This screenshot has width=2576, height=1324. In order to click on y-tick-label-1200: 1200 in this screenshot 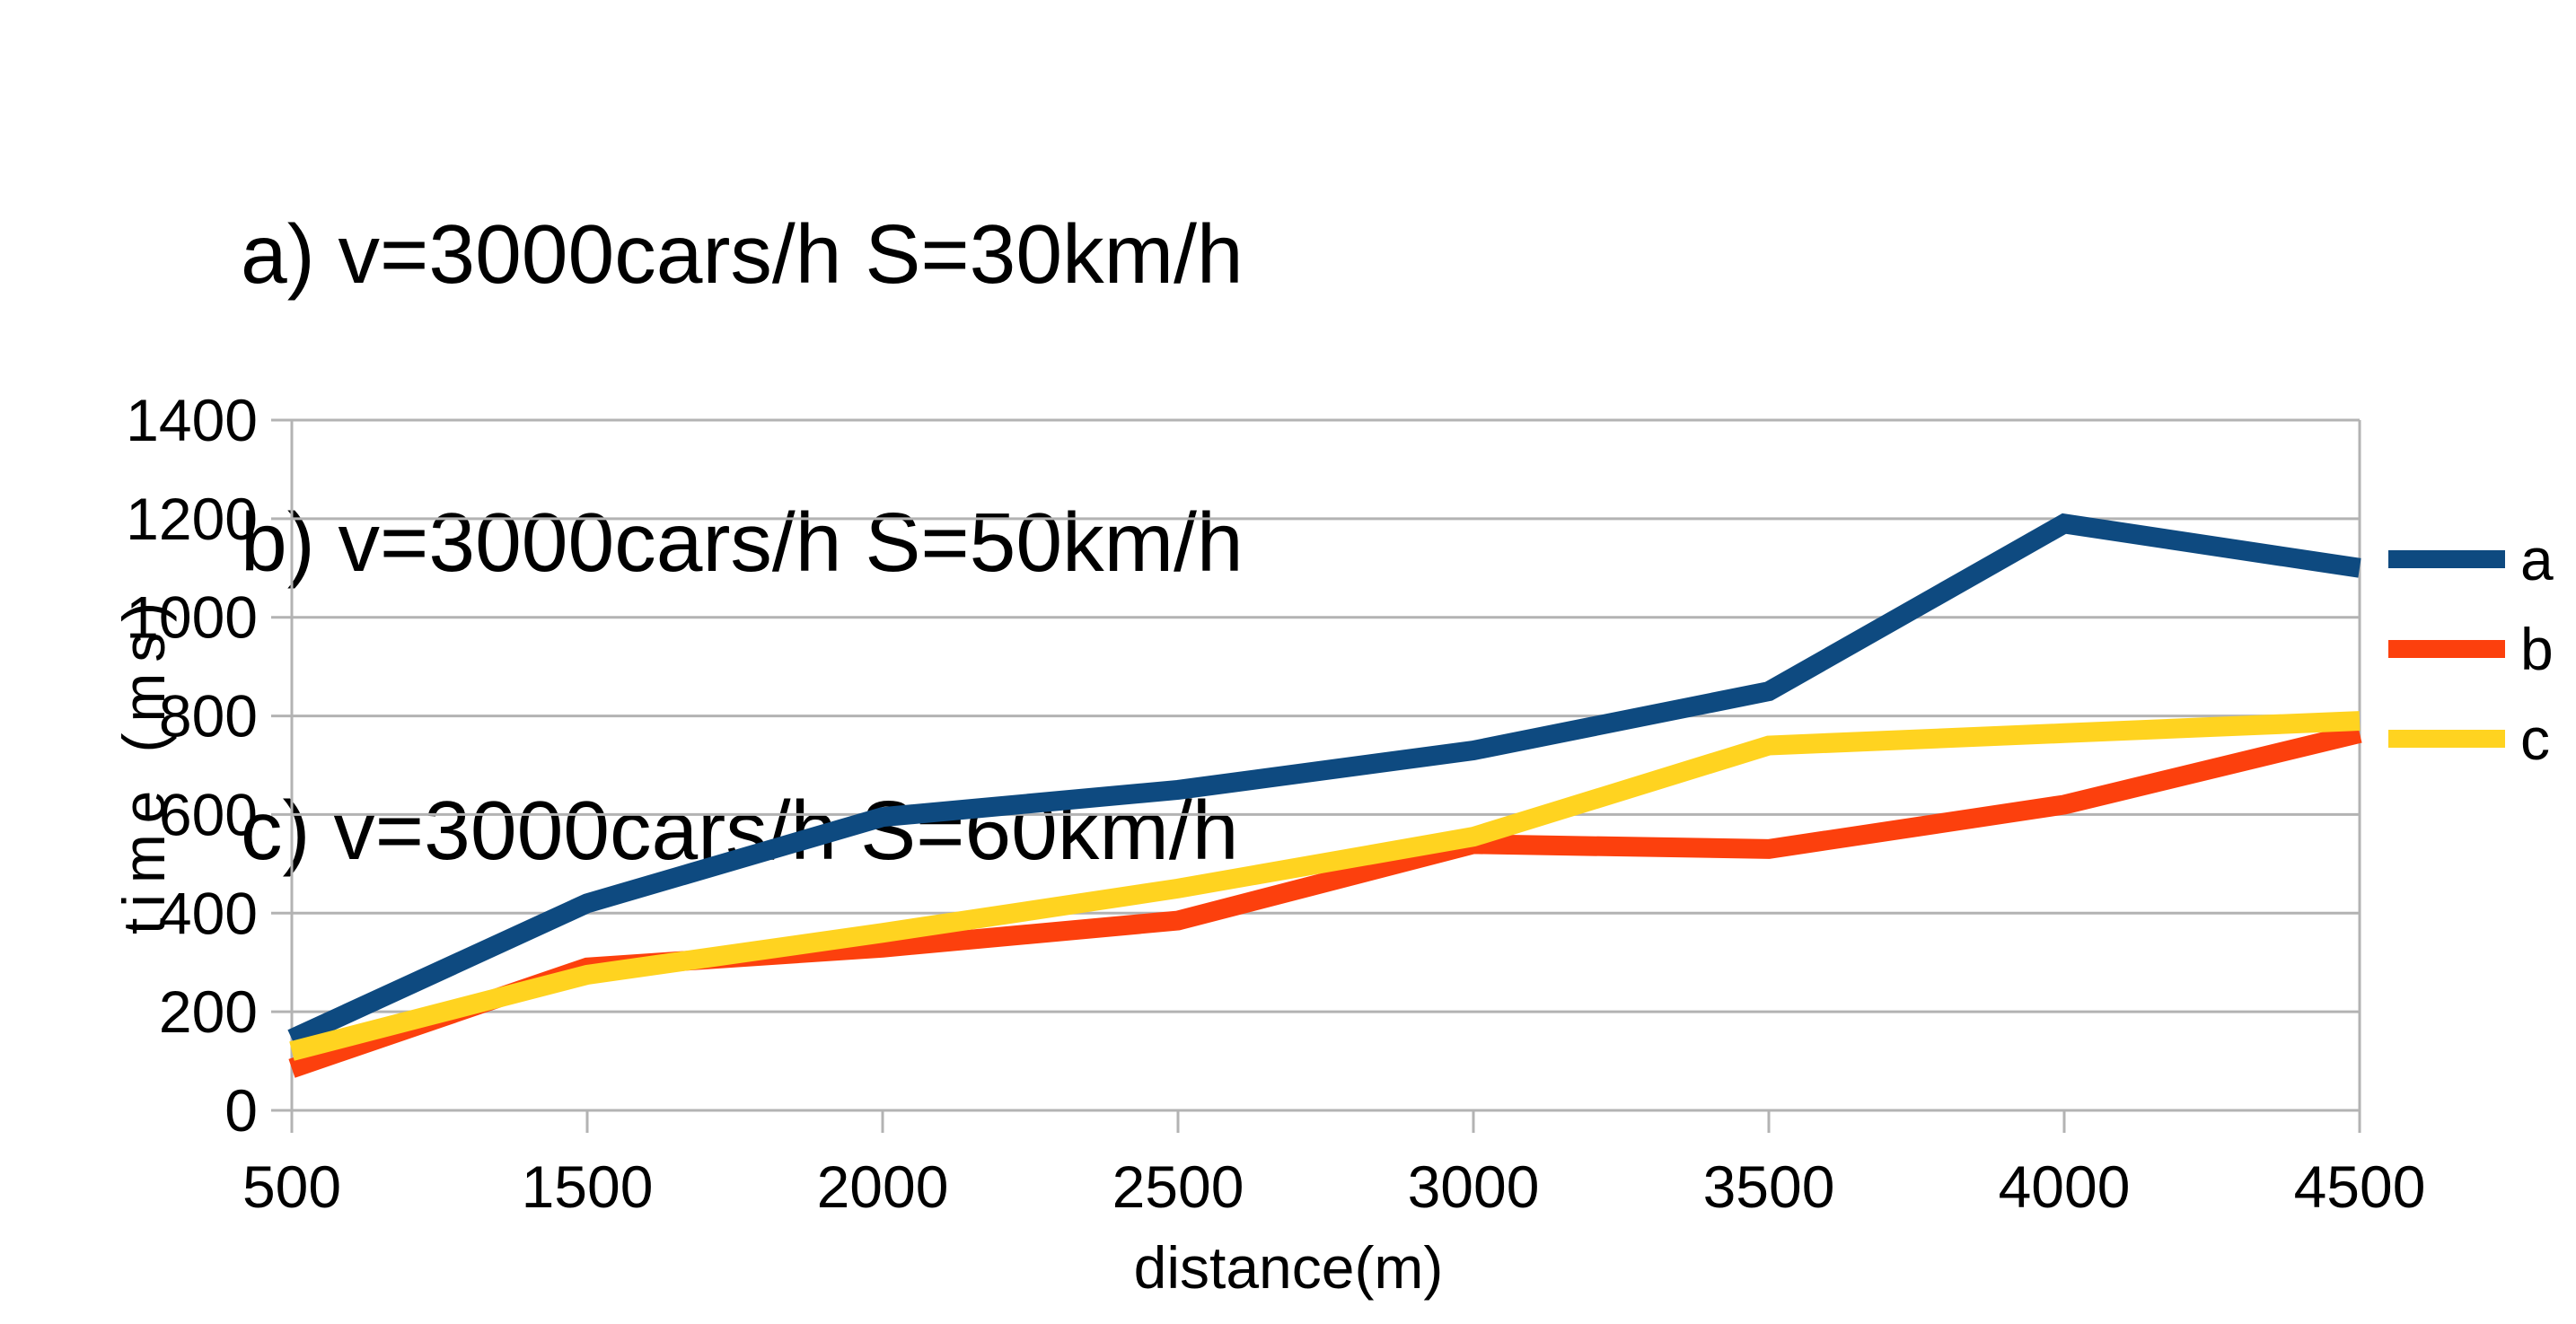, I will do `click(192, 519)`.